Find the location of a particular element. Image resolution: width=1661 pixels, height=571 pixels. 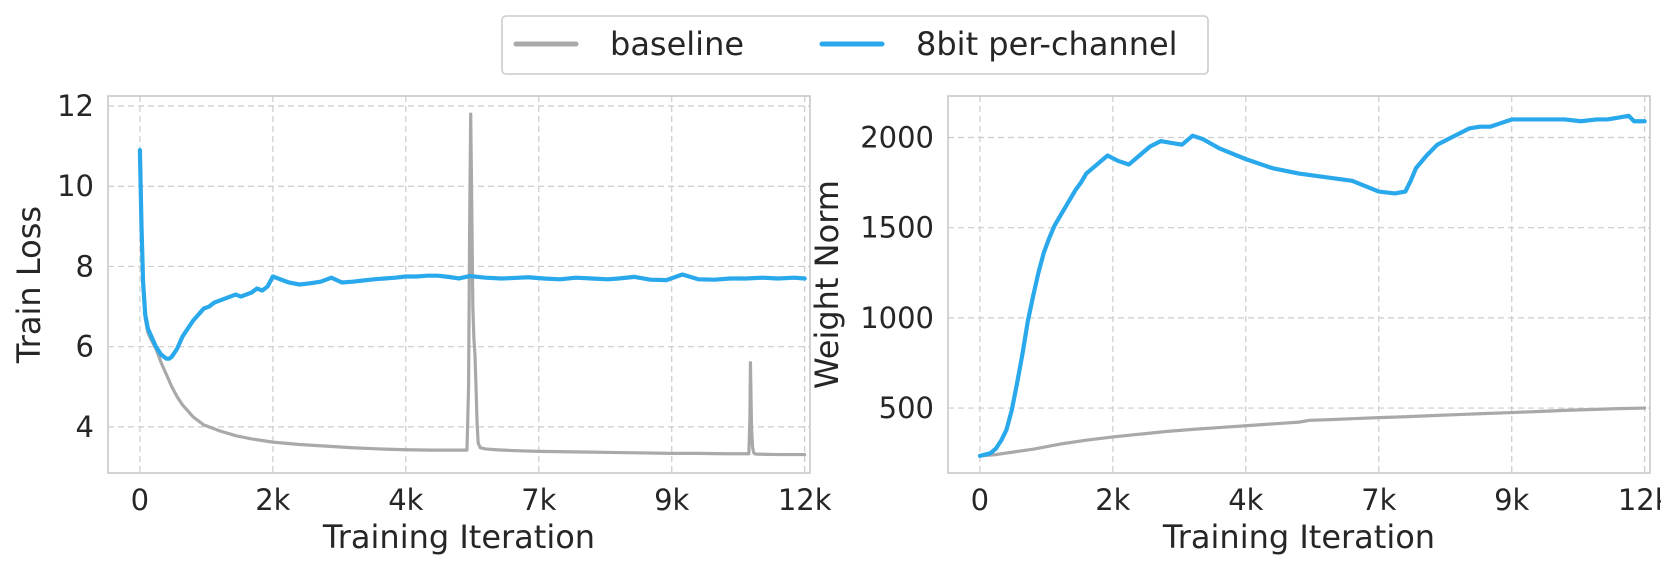

weight-norm-yaxis-label: Weight Norm is located at coordinates (827, 284).